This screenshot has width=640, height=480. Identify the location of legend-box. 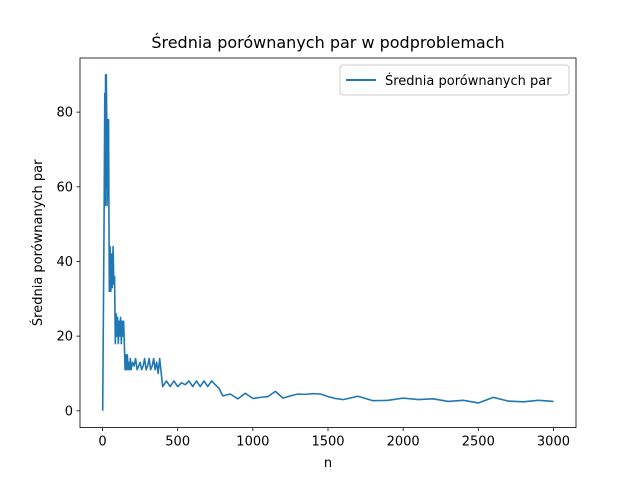
(454, 80).